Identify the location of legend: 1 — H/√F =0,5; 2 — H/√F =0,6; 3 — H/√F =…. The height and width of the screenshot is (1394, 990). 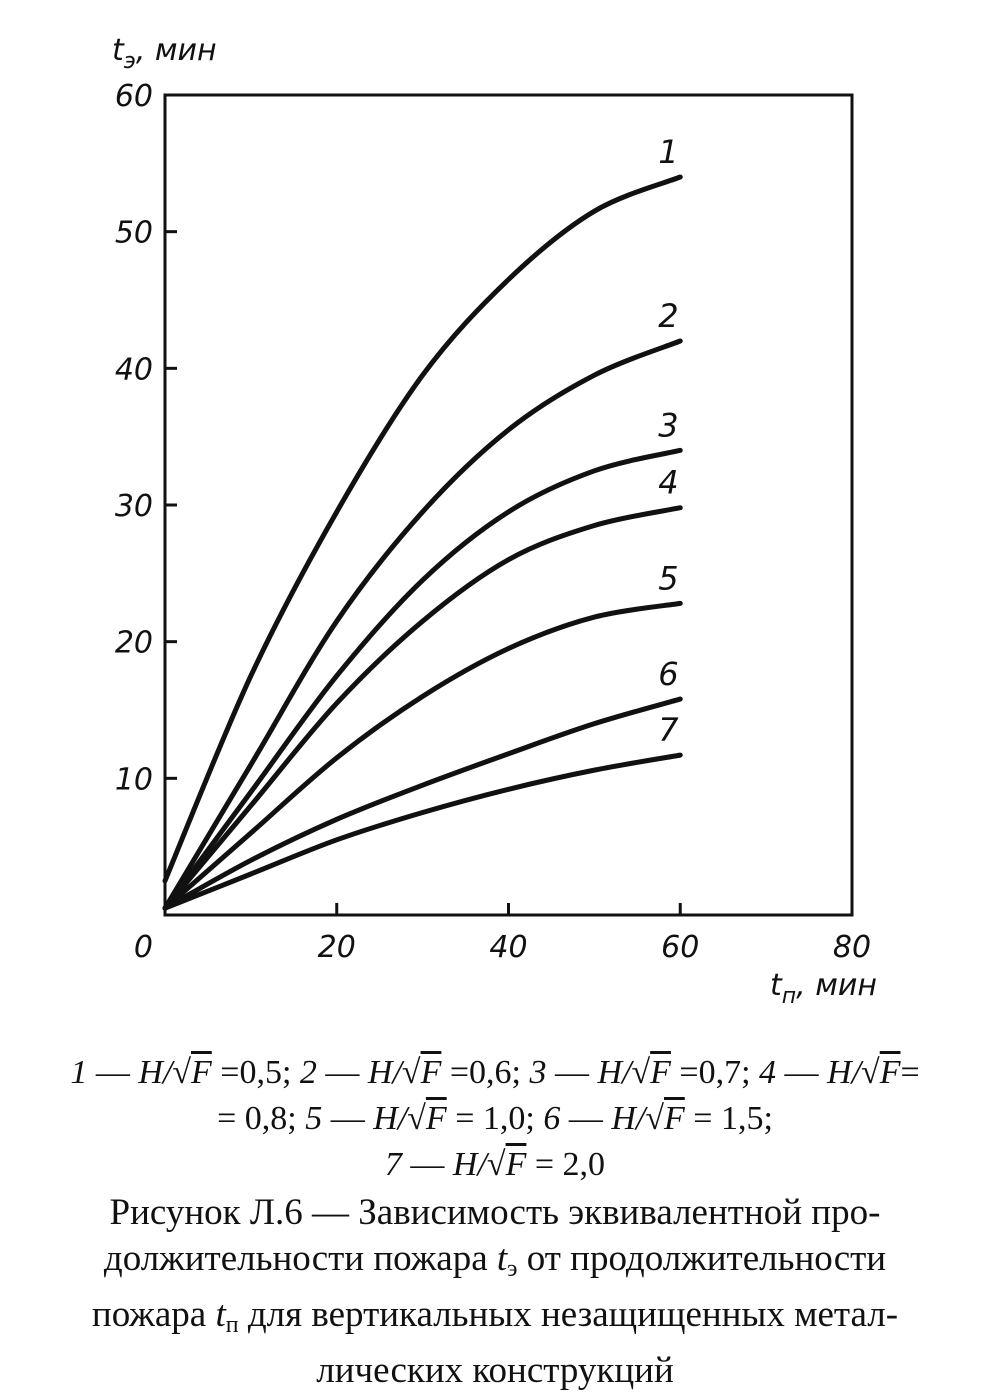
(495, 1119).